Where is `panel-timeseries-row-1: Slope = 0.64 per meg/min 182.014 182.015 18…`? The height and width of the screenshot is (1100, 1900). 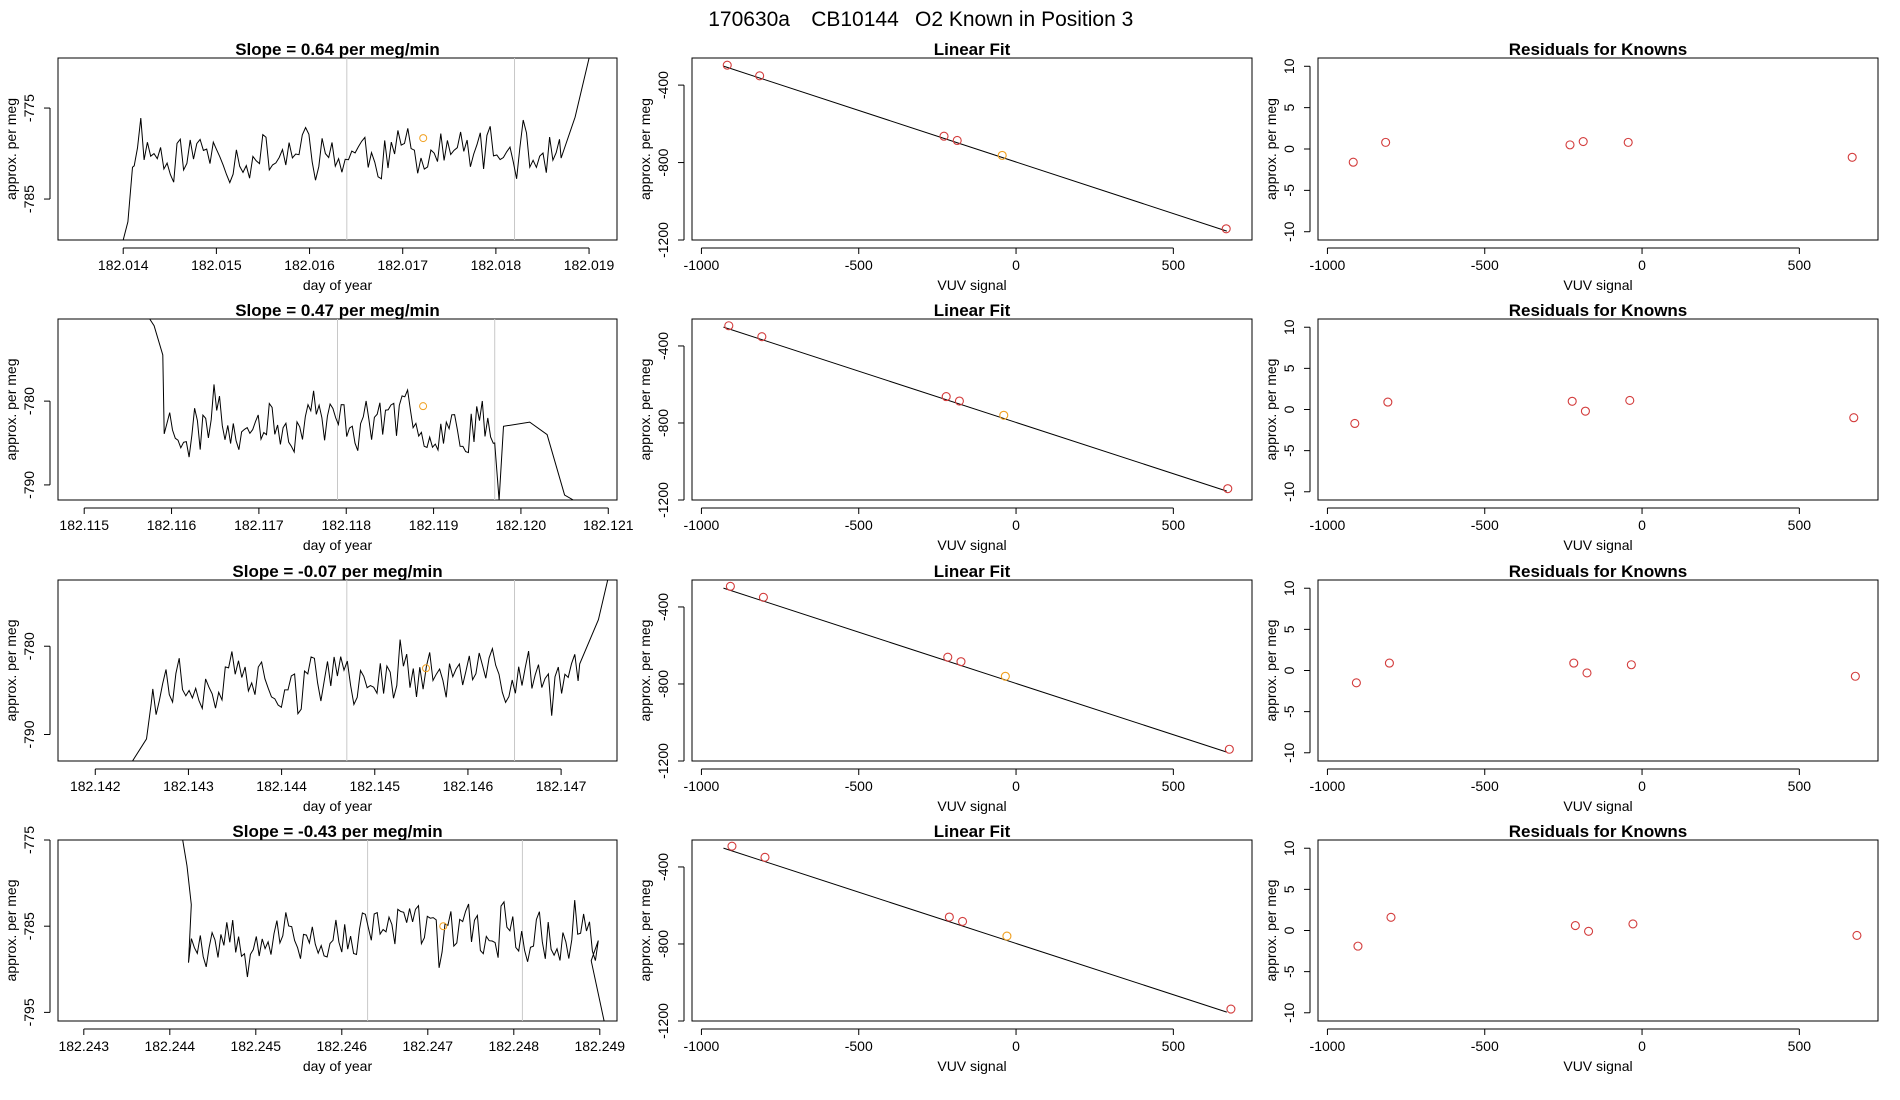 panel-timeseries-row-1: Slope = 0.64 per meg/min 182.014 182.015 18… is located at coordinates (310, 166).